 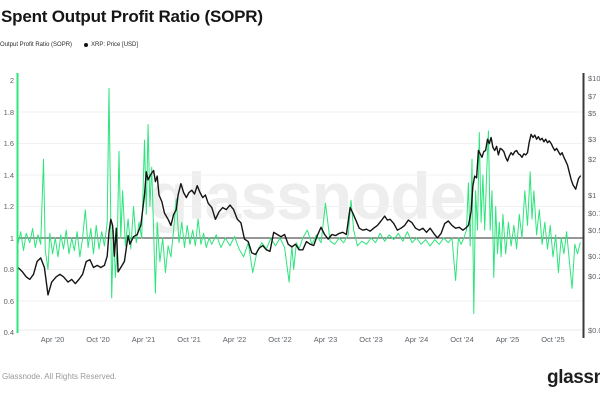 What do you see at coordinates (8, 269) in the screenshot?
I see `left-axis-tick-label: 0.8` at bounding box center [8, 269].